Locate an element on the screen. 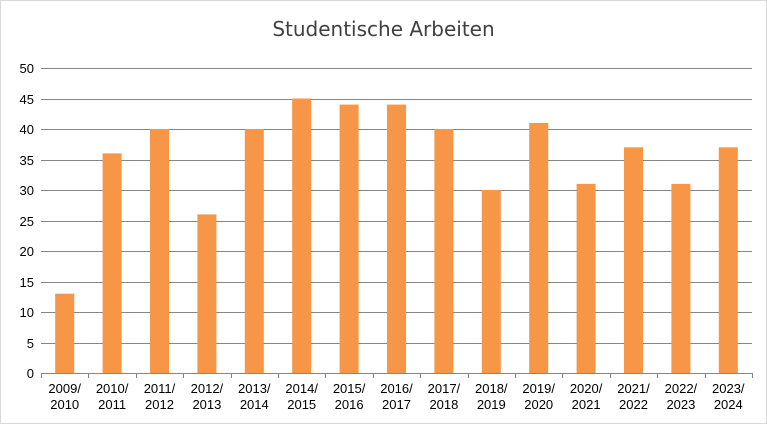 This screenshot has width=767, height=424. x-tick-label-line: 2018/ is located at coordinates (491, 388).